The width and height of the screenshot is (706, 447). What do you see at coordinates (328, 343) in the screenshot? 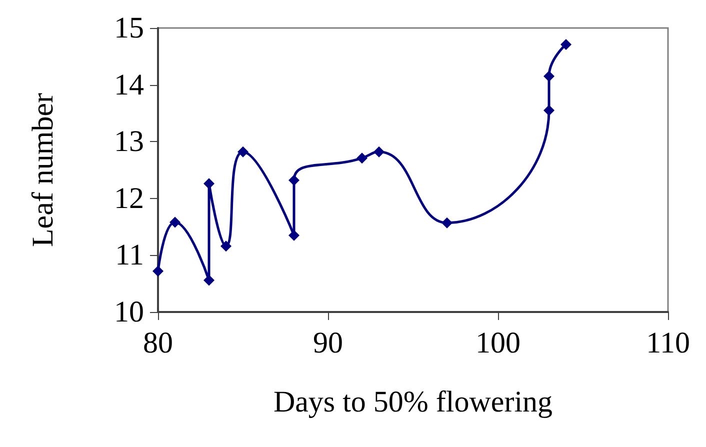
I see `x-tick-label: 90` at bounding box center [328, 343].